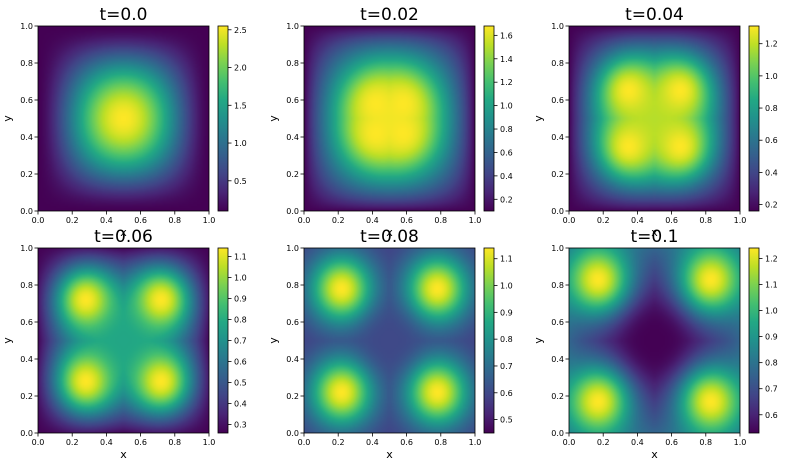  I want to click on subplot-title: t=0.1, so click(655, 237).